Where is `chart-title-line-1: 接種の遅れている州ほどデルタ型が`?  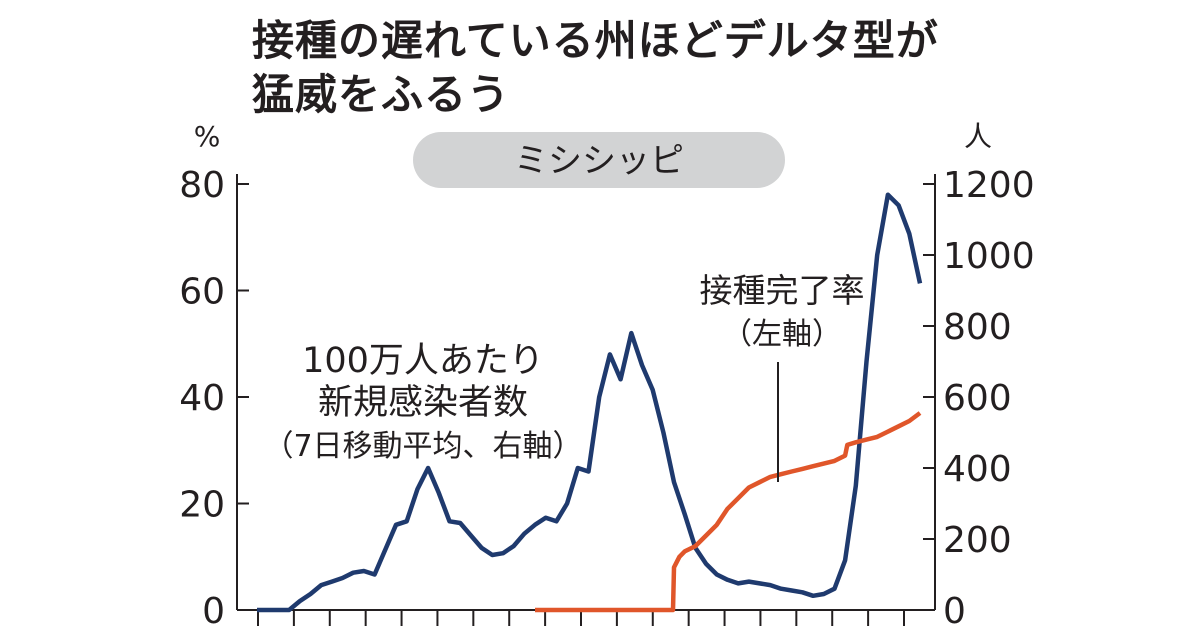
chart-title-line-1: 接種の遅れている州ほどデルタ型が is located at coordinates (595, 40).